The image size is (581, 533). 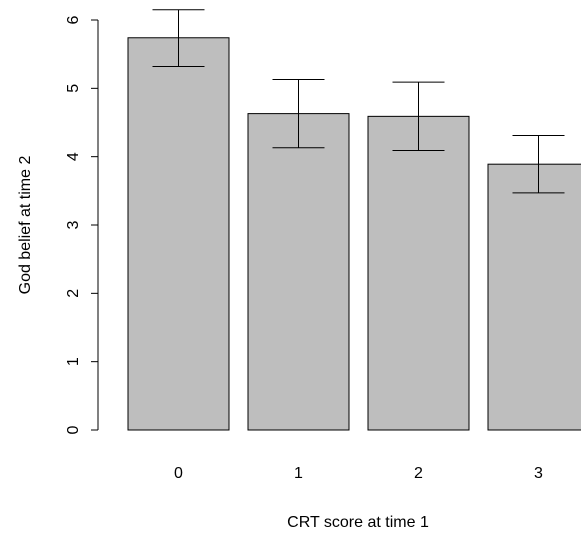 What do you see at coordinates (538, 473) in the screenshot?
I see `x-tick-label: 3` at bounding box center [538, 473].